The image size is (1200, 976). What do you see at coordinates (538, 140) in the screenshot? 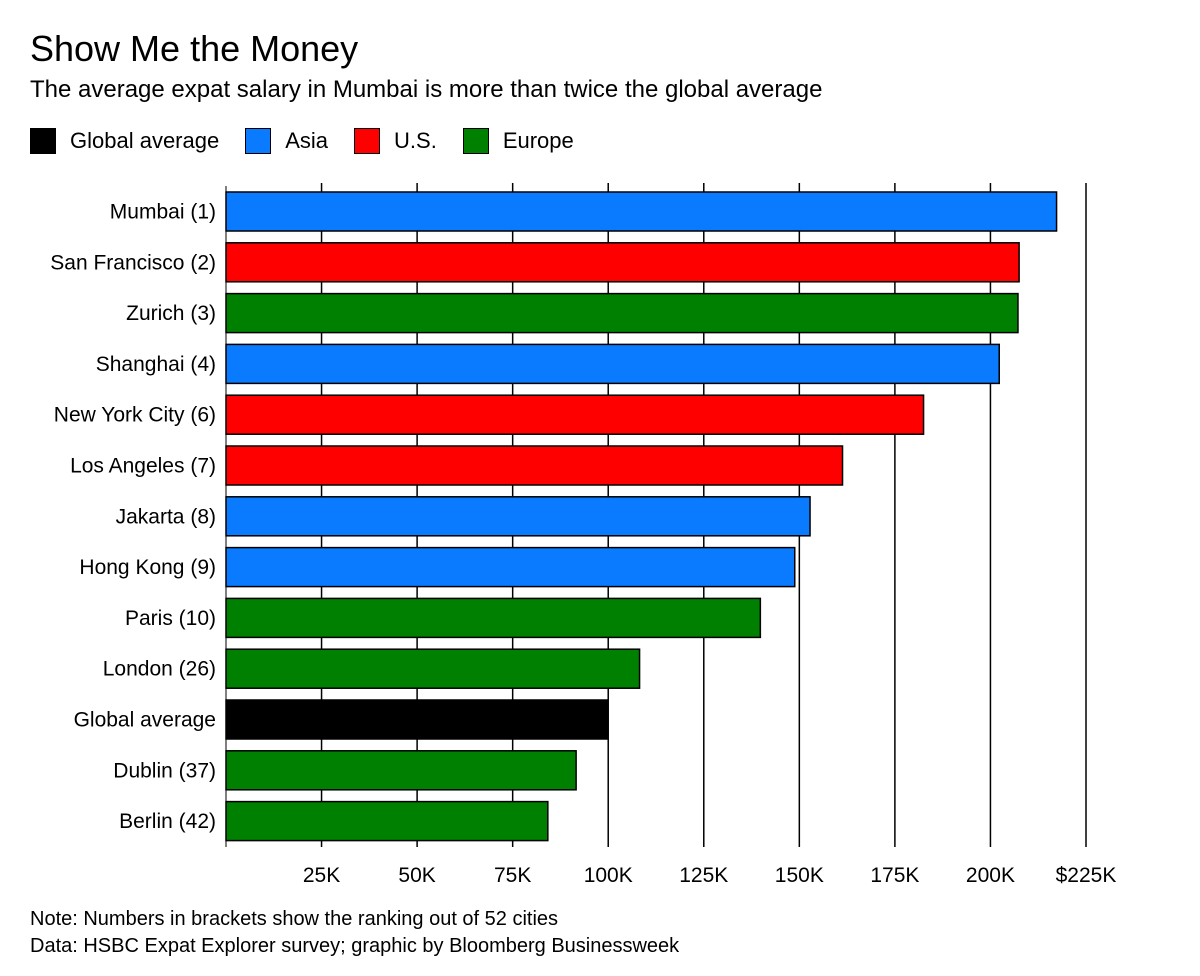
I see `legend-label: Europe` at bounding box center [538, 140].